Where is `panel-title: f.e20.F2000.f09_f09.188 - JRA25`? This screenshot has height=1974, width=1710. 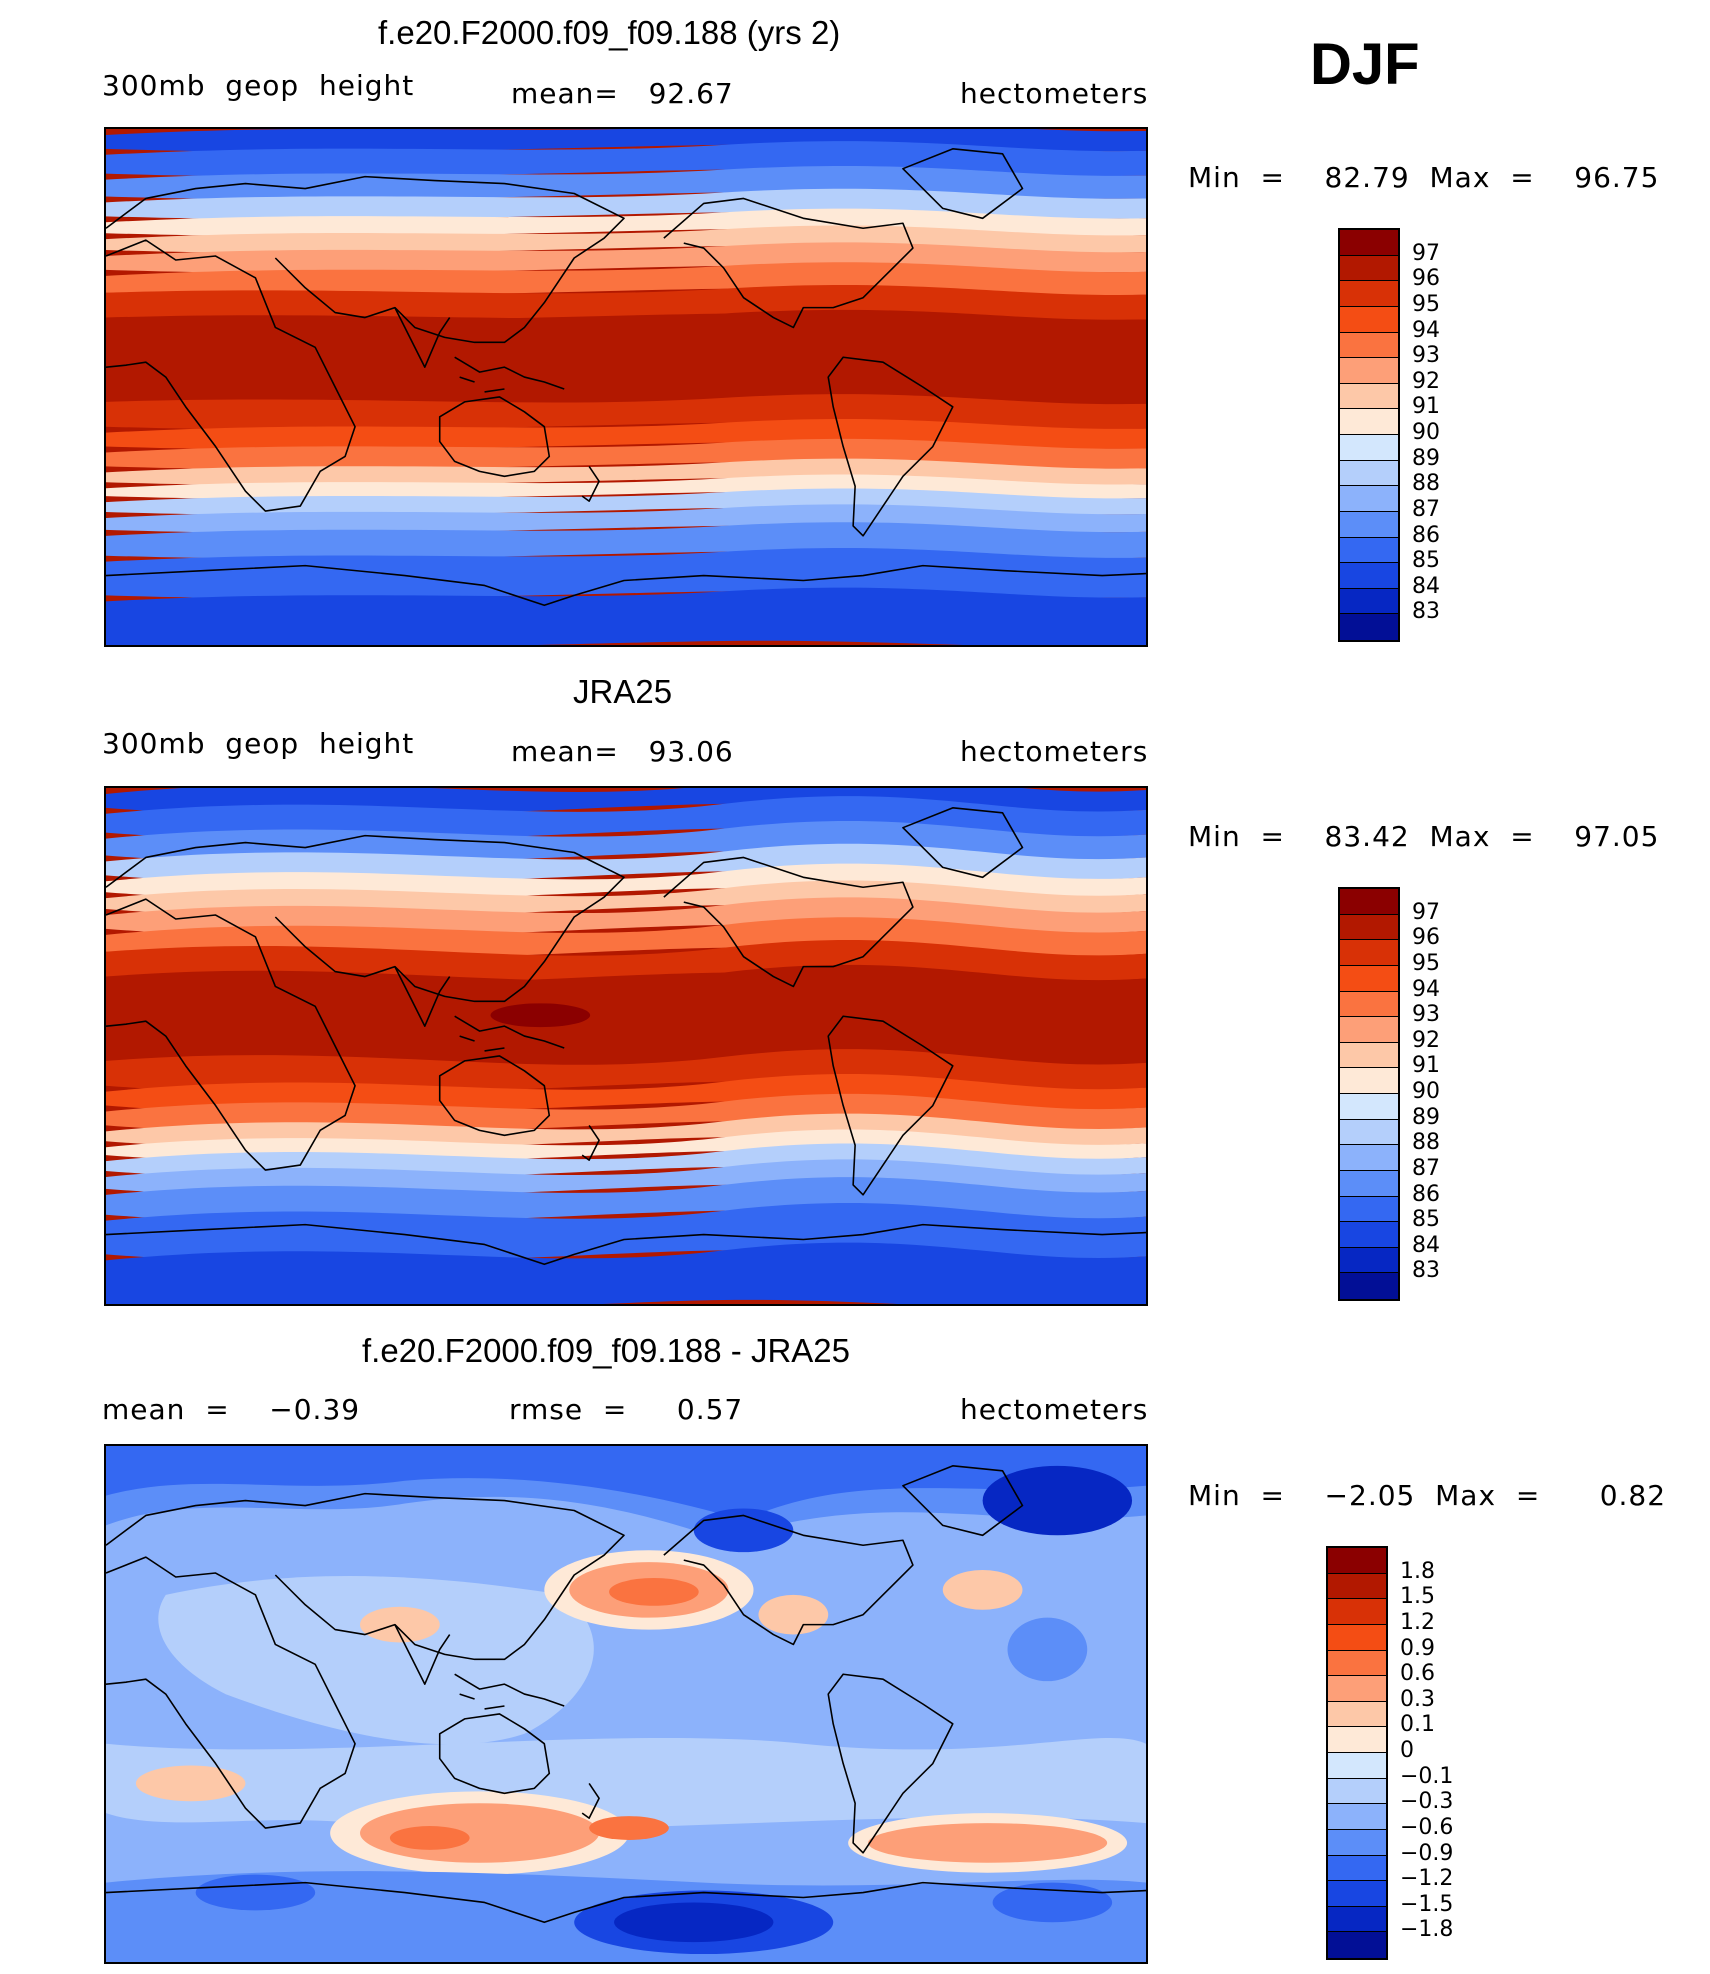
panel-title: f.e20.F2000.f09_f09.188 - JRA25 is located at coordinates (606, 1350).